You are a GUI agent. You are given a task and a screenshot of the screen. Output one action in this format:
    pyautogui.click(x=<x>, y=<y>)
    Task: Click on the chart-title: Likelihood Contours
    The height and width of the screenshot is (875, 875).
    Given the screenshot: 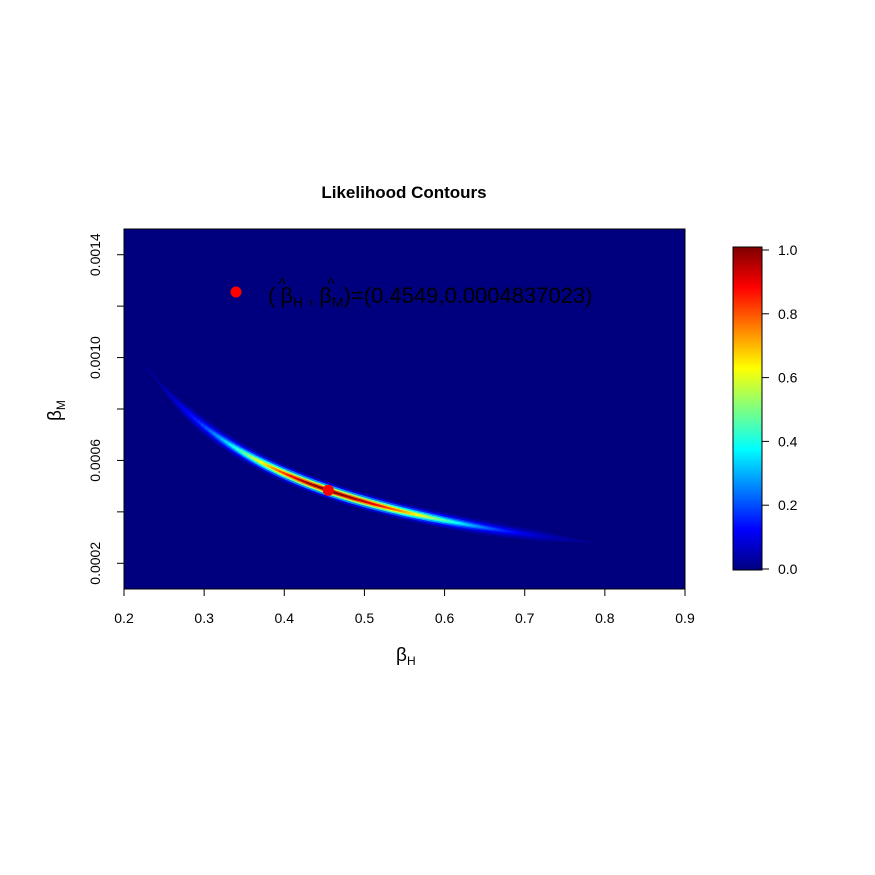 What is the action you would take?
    pyautogui.click(x=403, y=192)
    